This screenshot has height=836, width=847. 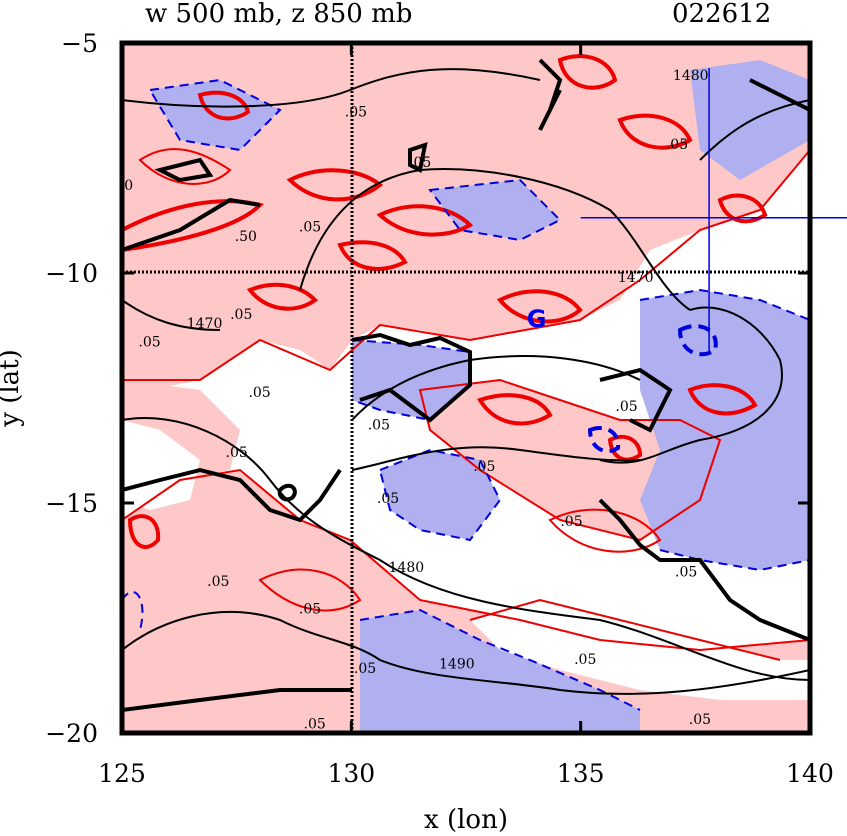 What do you see at coordinates (71, 733) in the screenshot?
I see `y-tick-label: −20` at bounding box center [71, 733].